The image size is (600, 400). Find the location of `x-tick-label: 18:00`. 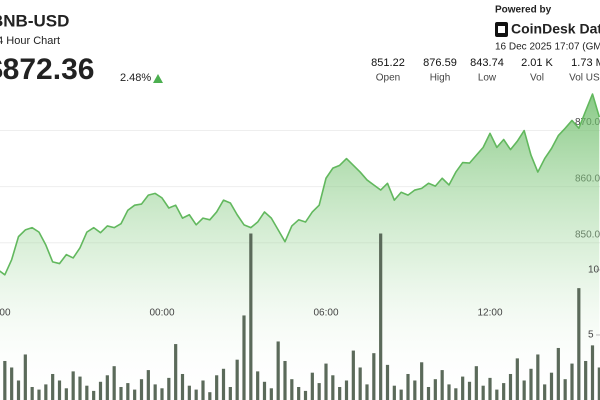

x-tick-label: 18:00 is located at coordinates (5, 313).